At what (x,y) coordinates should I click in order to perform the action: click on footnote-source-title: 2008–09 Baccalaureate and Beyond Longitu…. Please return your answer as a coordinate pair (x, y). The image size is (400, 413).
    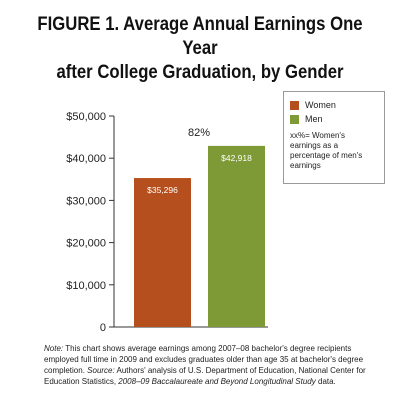
    Looking at the image, I should click on (217, 381).